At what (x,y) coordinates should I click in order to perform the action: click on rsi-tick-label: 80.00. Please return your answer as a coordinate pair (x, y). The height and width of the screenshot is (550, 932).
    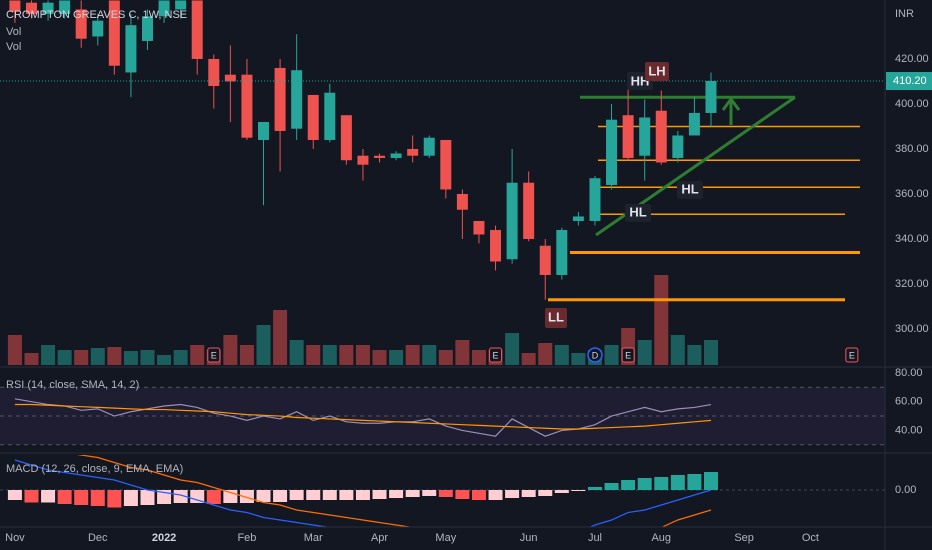
    Looking at the image, I should click on (909, 373).